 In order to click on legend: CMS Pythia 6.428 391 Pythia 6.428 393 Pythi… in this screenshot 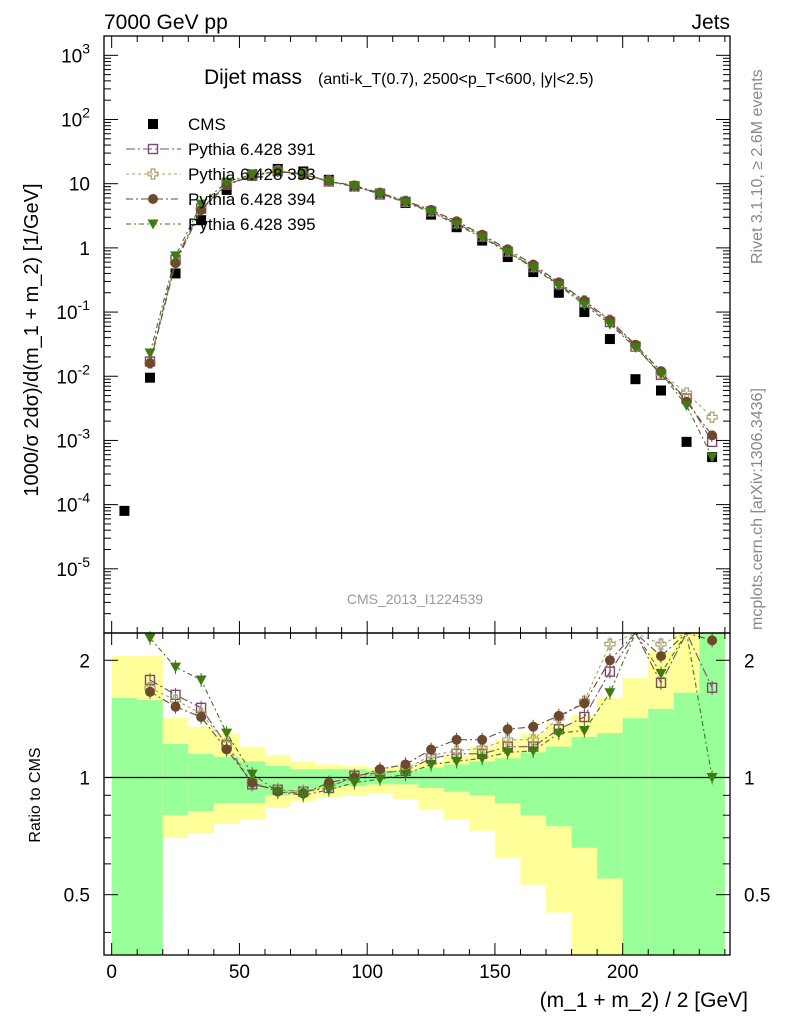, I will do `click(221, 174)`.